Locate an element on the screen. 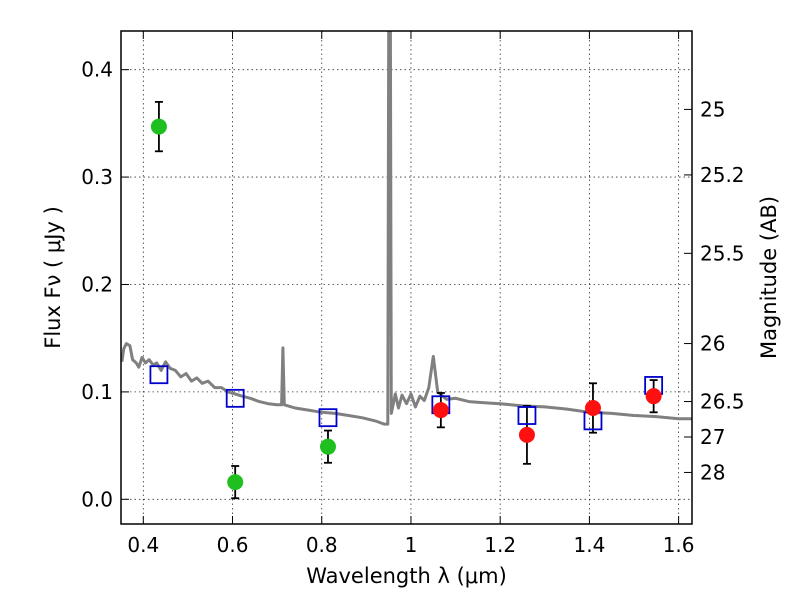  right-tick-label: 26 is located at coordinates (712, 344).